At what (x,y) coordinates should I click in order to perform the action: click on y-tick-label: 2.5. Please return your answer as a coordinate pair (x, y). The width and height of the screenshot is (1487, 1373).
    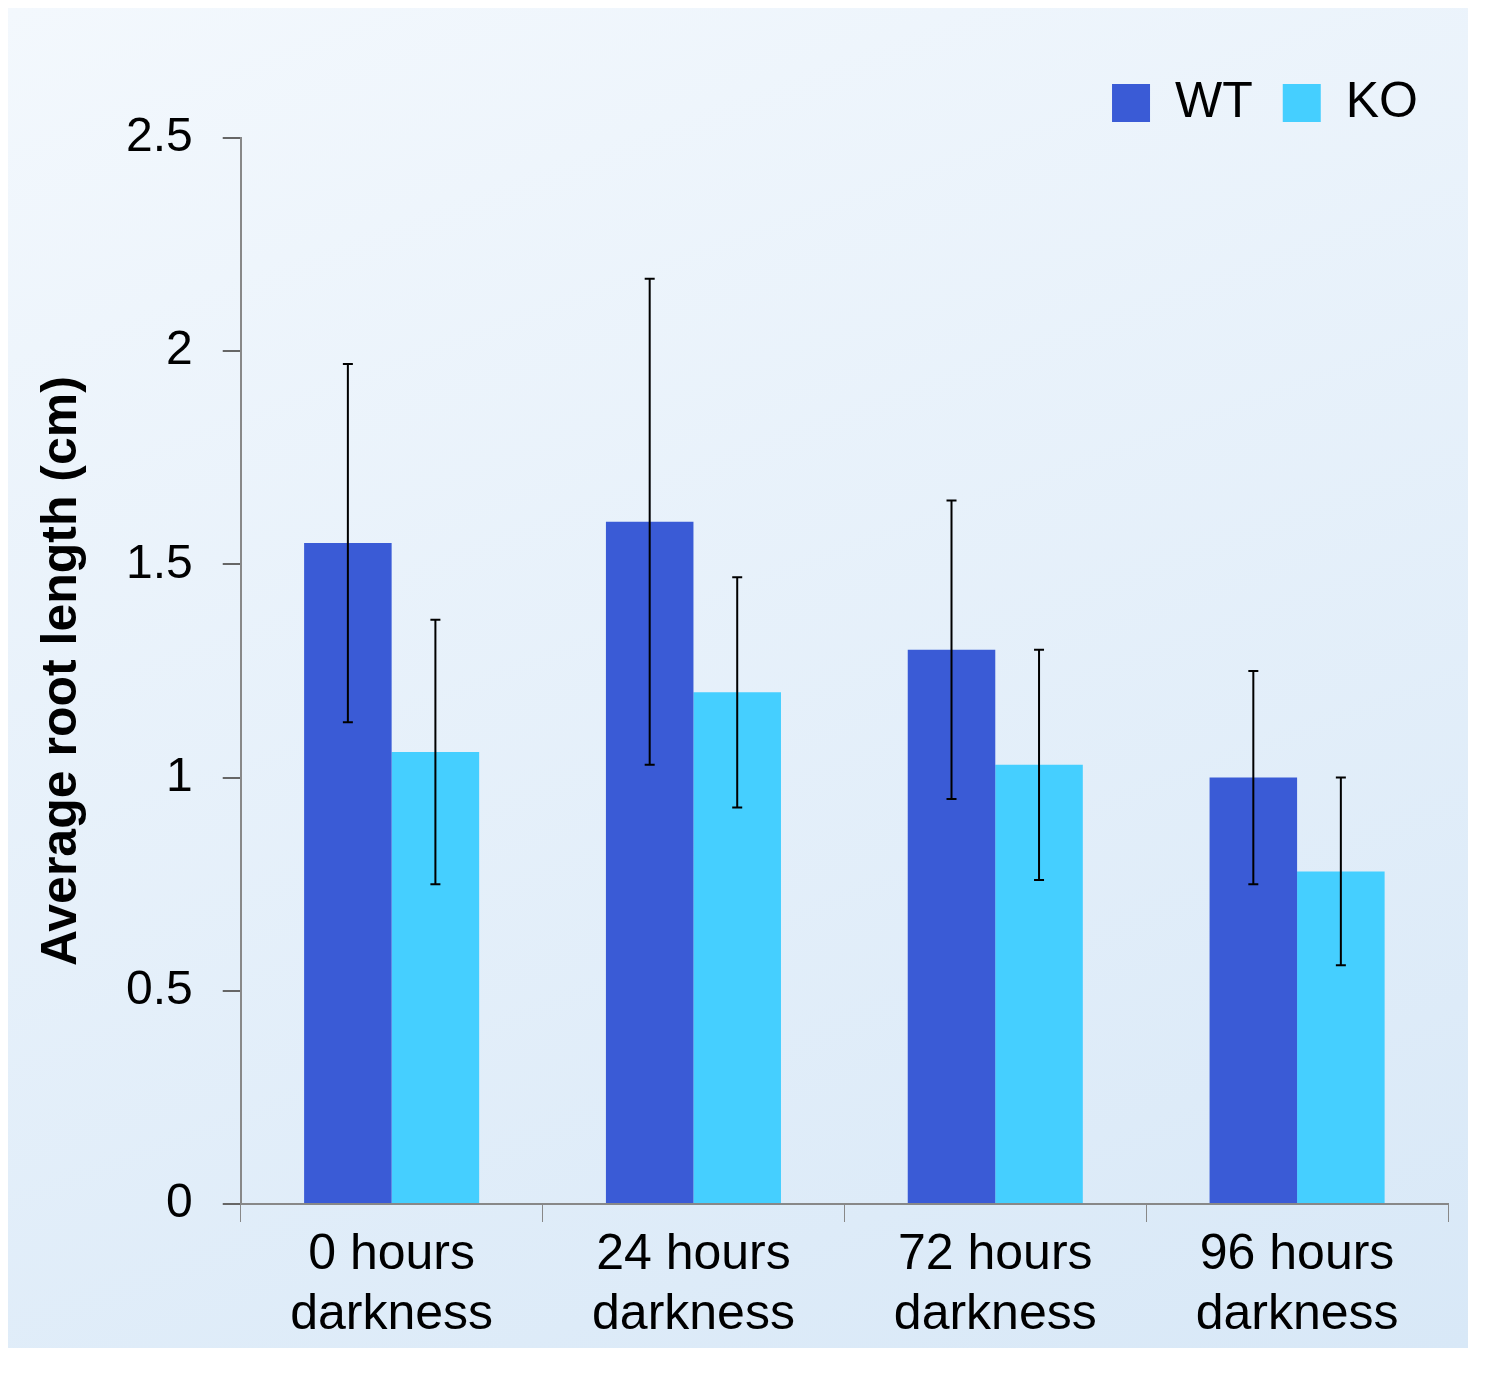
    Looking at the image, I should click on (159, 135).